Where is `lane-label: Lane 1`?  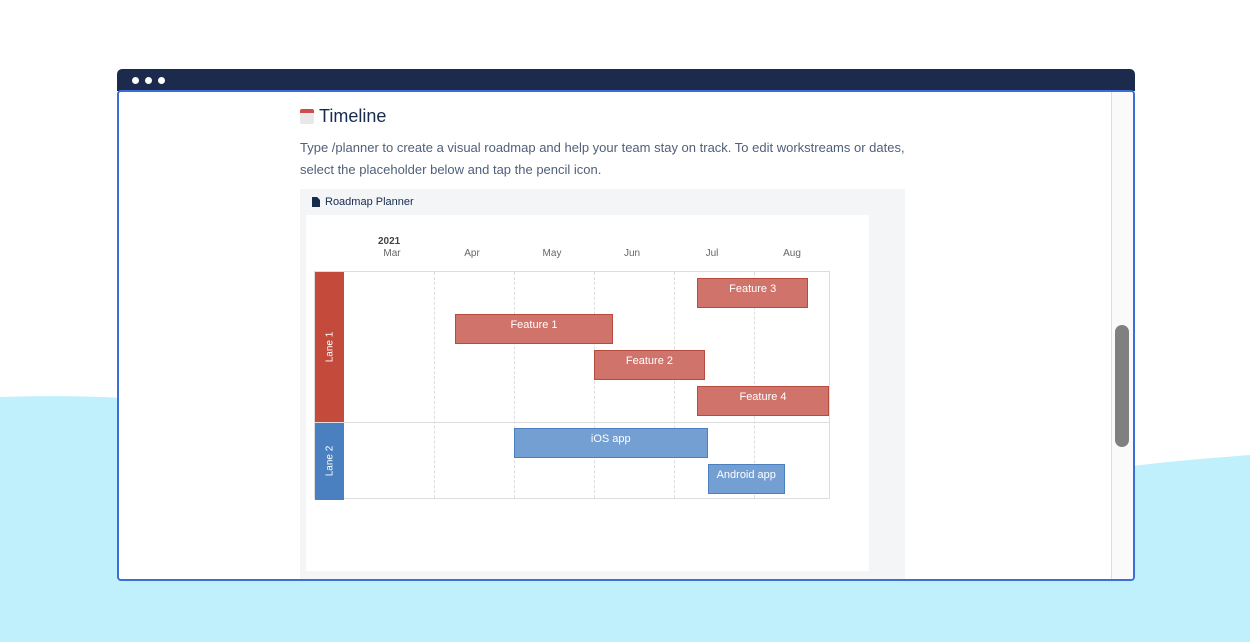
lane-label: Lane 1 is located at coordinates (329, 347).